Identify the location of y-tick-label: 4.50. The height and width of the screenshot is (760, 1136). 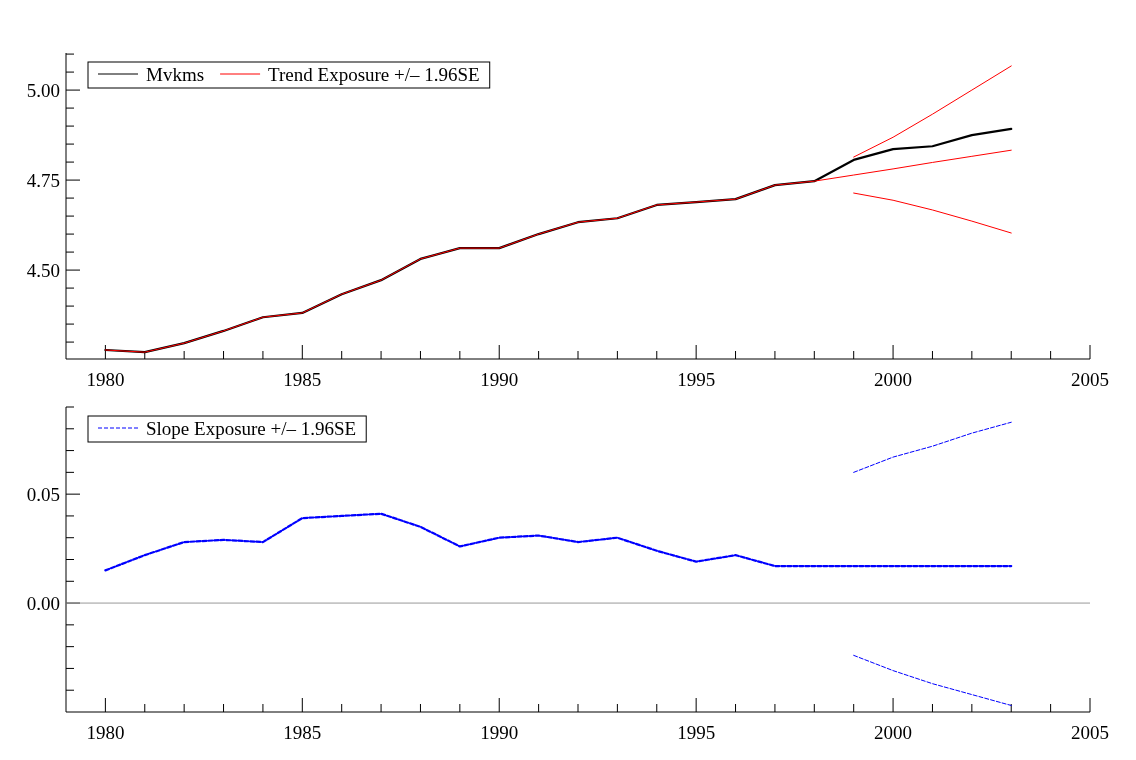
(43, 270).